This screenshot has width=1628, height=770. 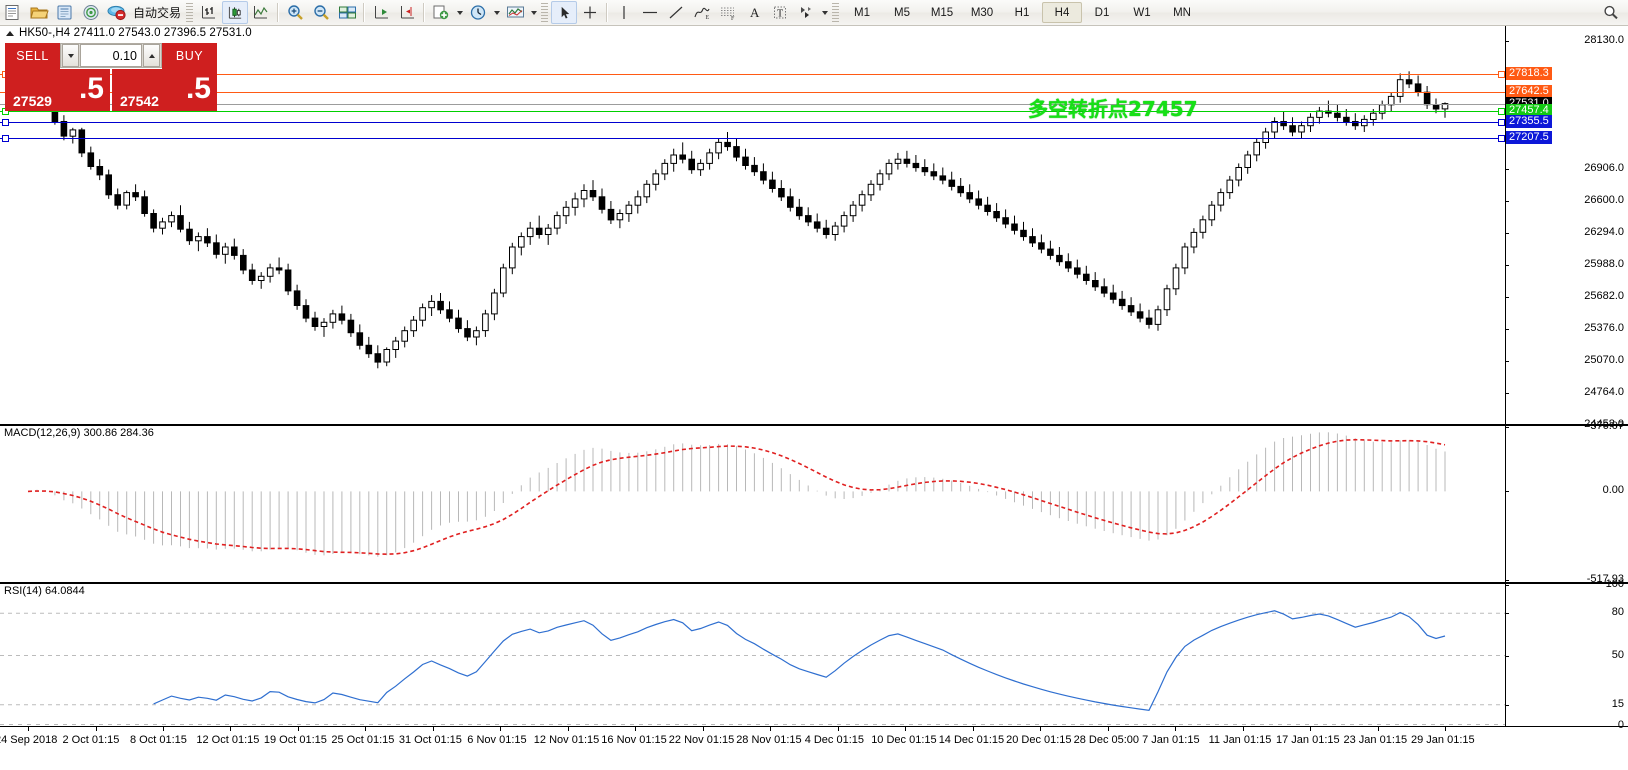 What do you see at coordinates (1113, 109) in the screenshot?
I see `chart-annotation-label: 多空转折点27457` at bounding box center [1113, 109].